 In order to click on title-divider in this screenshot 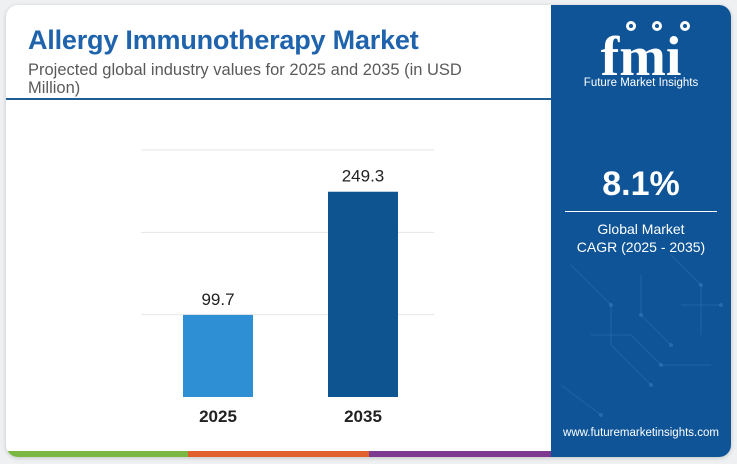, I will do `click(278, 99)`.